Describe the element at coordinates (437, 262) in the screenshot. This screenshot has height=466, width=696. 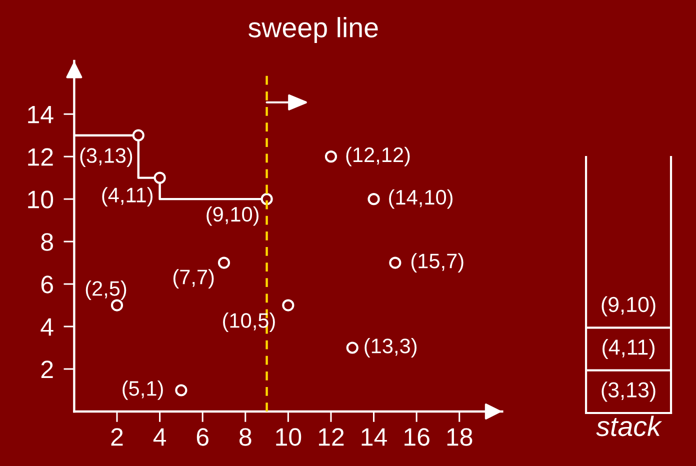
I see `annotation: (15,7)` at that location.